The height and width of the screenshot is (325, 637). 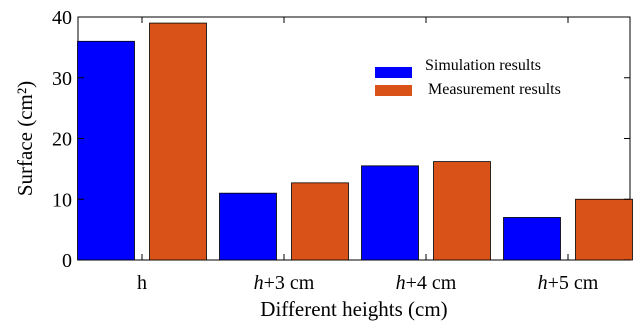 I want to click on y-tick-label: 20, so click(x=62, y=140).